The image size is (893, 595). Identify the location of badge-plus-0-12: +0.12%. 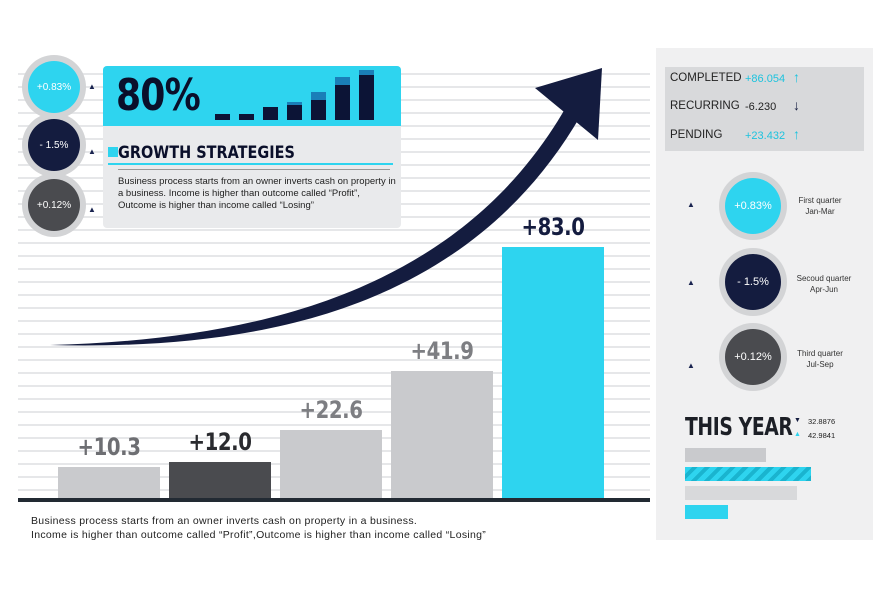
(54, 205).